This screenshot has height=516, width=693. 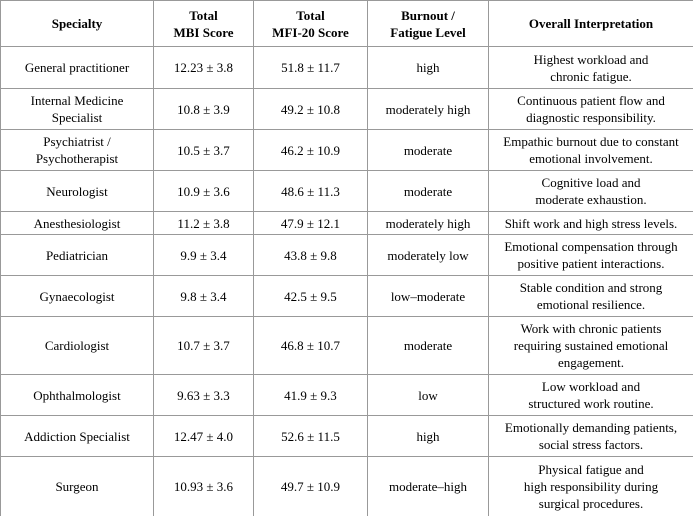 What do you see at coordinates (310, 32) in the screenshot?
I see `cell-line: MFI-20 Score` at bounding box center [310, 32].